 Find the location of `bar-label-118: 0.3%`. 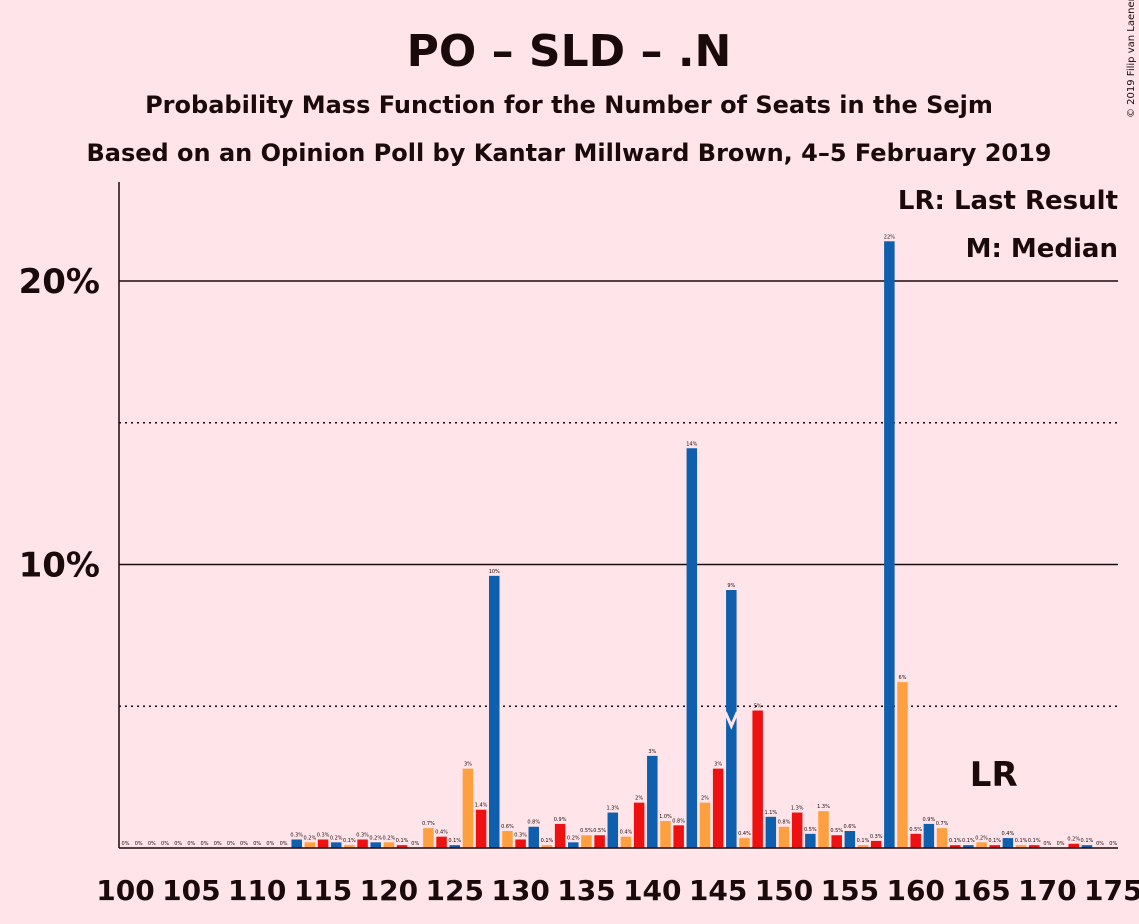

bar-label-118: 0.3% is located at coordinates (362, 835).